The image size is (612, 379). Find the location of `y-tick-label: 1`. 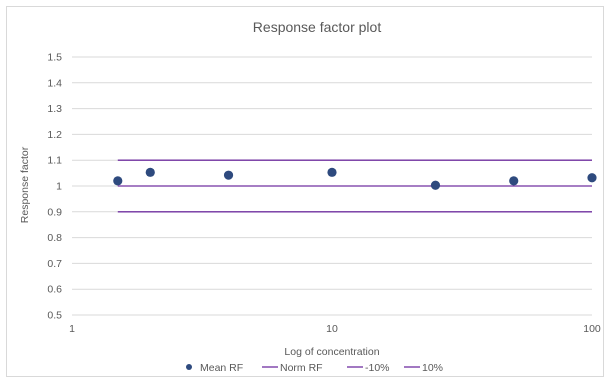

y-tick-label: 1 is located at coordinates (59, 187).